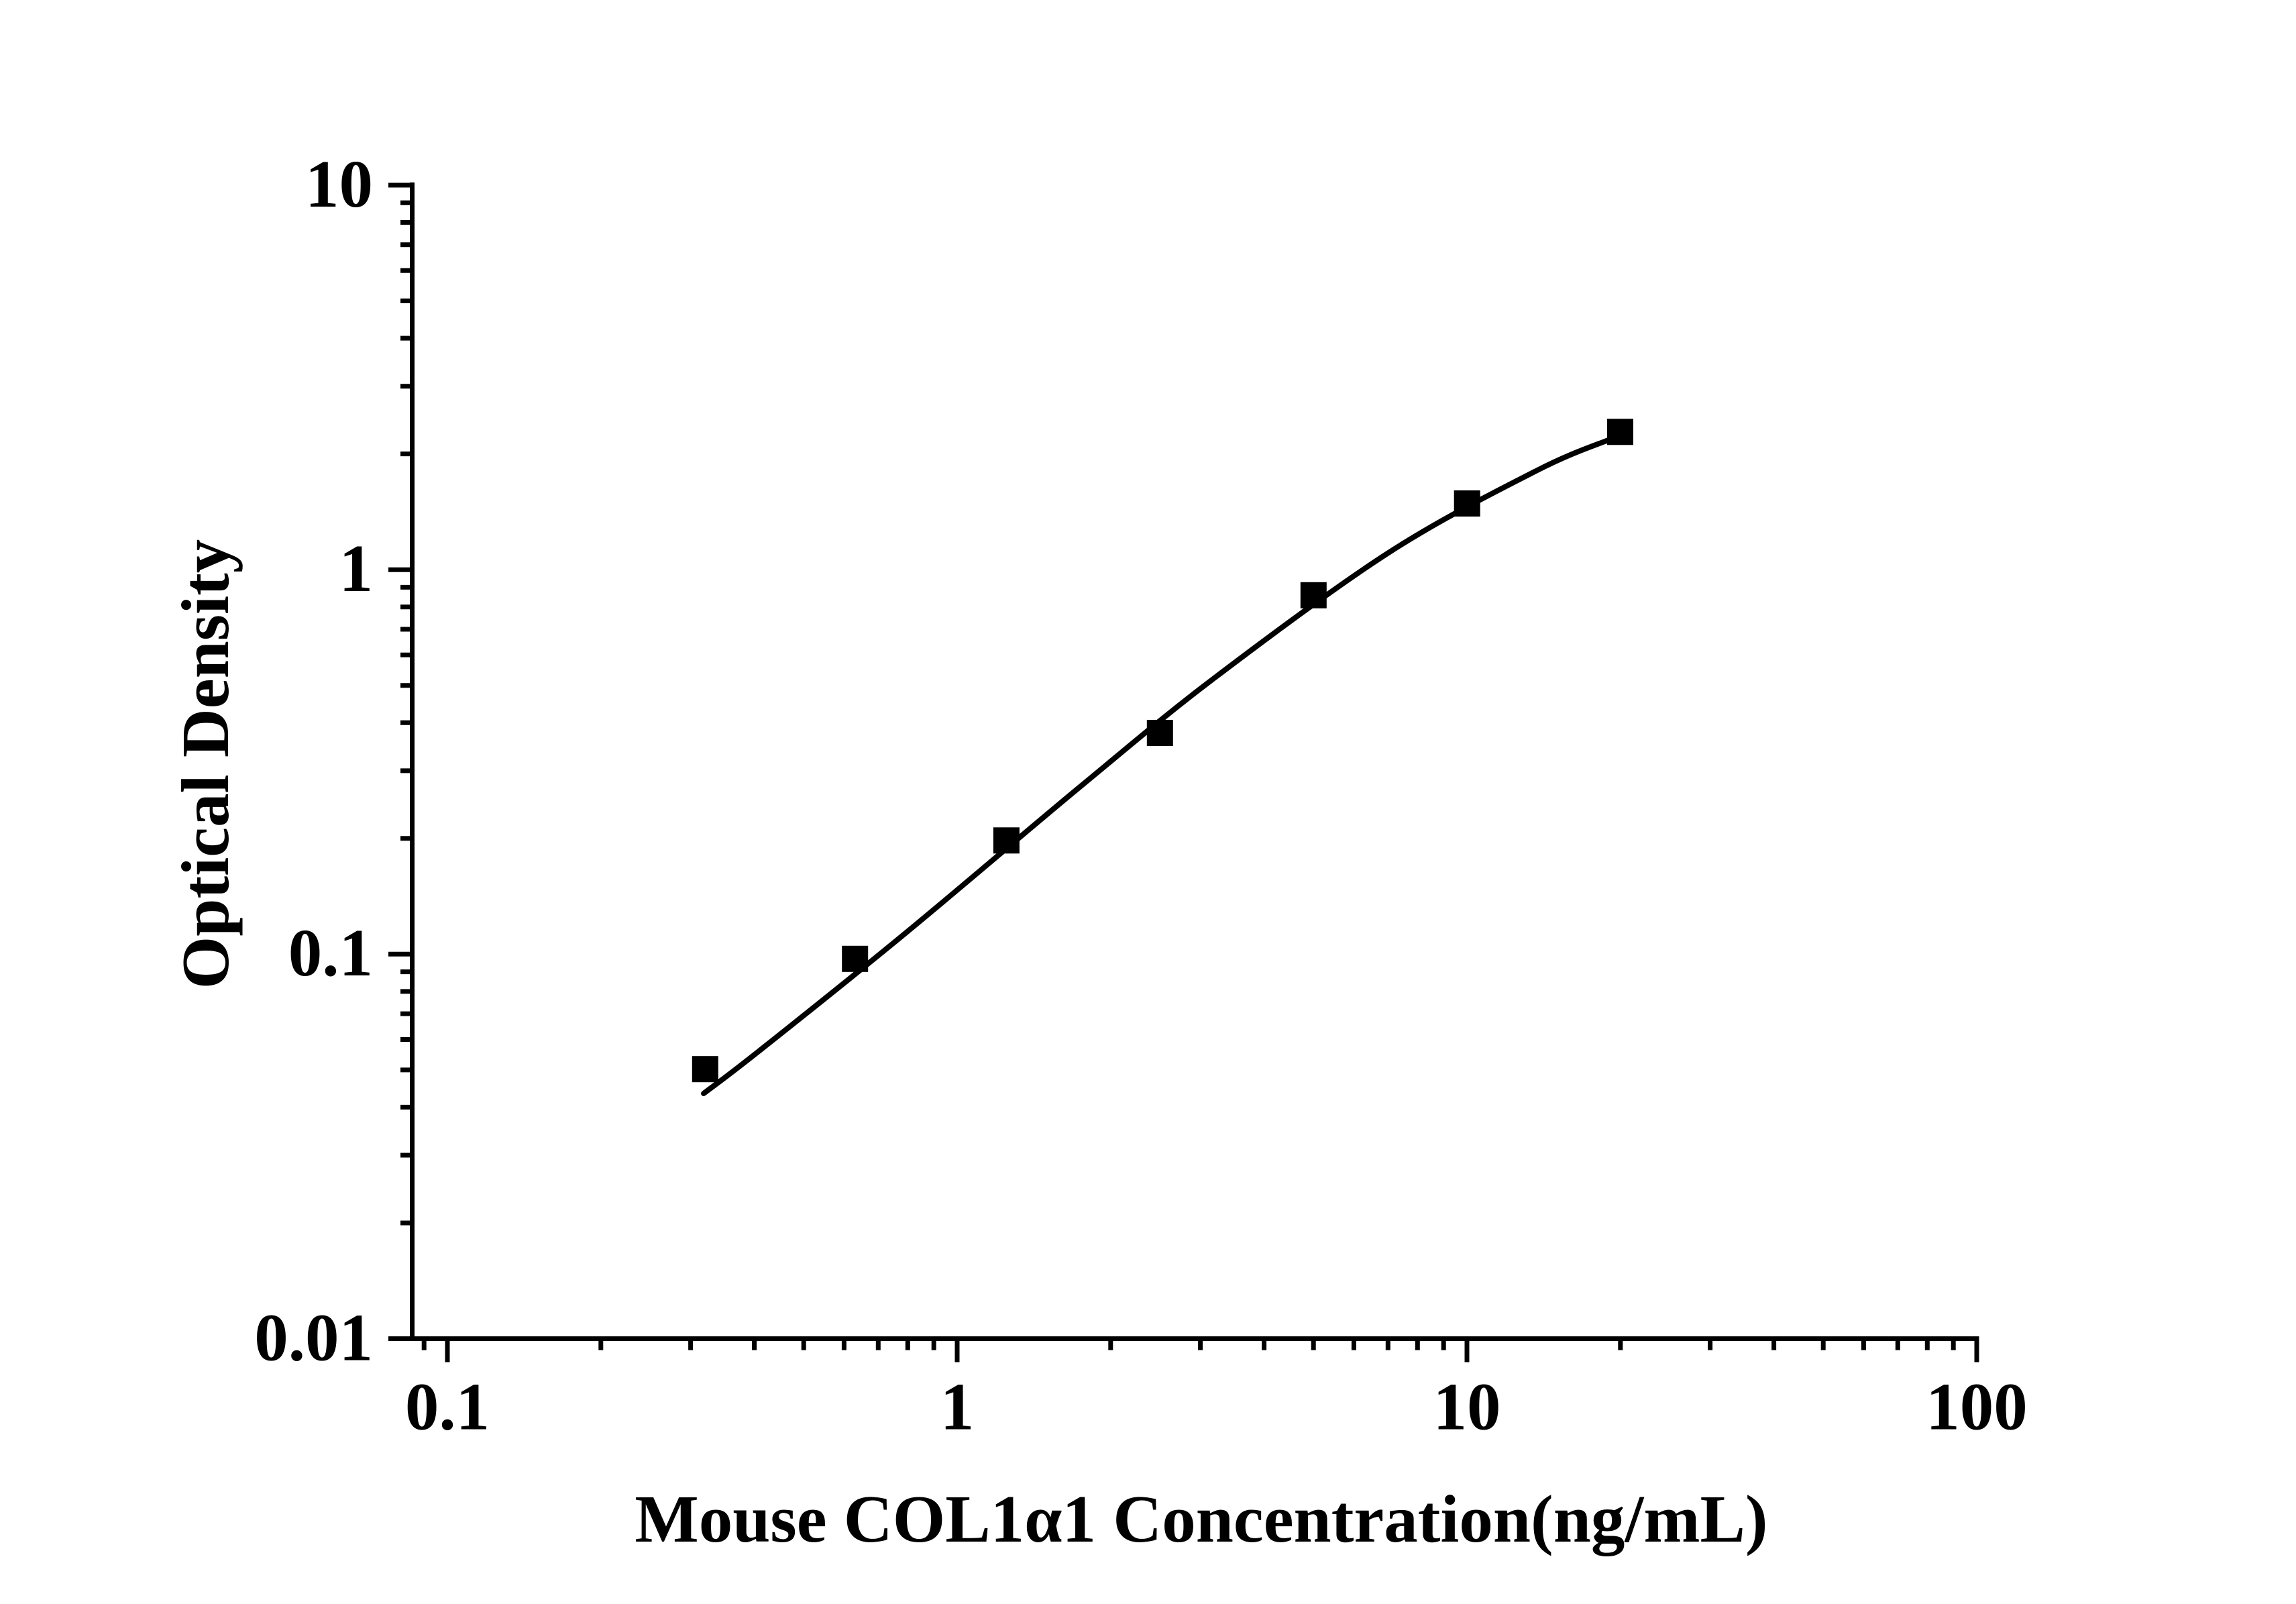 This screenshot has height=1604, width=2296. I want to click on svg-text:Mouse COL1α1 Concentration(ng/: Mouse COL1α1 Concentration(ng/mL), so click(1201, 1518).